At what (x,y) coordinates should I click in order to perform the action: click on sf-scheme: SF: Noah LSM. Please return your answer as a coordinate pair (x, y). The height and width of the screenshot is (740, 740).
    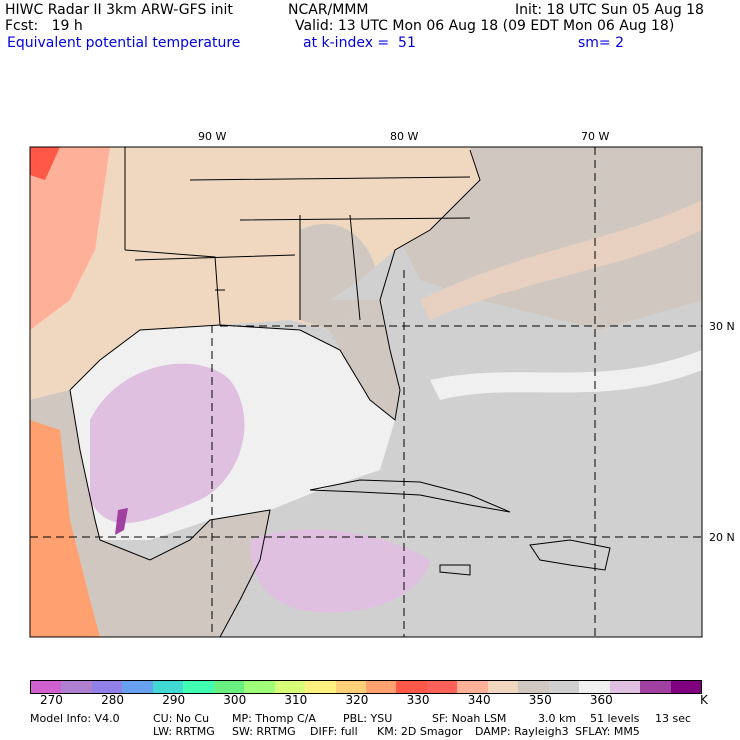
    Looking at the image, I should click on (469, 718).